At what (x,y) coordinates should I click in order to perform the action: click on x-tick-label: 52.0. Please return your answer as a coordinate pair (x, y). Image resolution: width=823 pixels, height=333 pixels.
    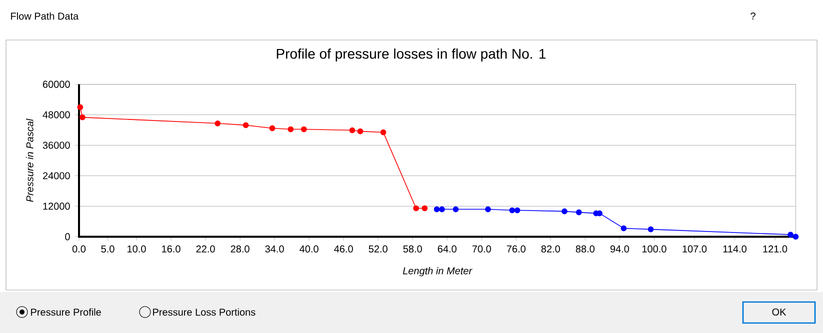
    Looking at the image, I should click on (378, 248).